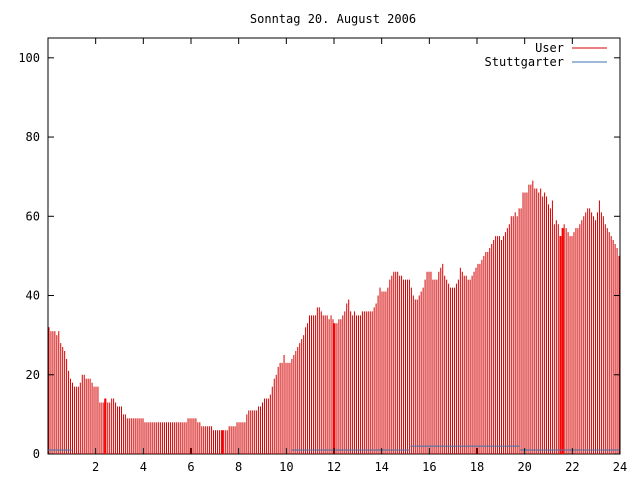 Image resolution: width=640 pixels, height=480 pixels. Describe the element at coordinates (333, 19) in the screenshot. I see `chart-title: Sonntag 20. August 2006` at that location.